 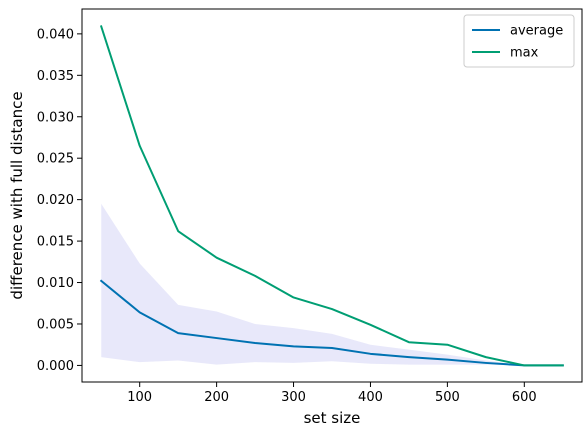 What do you see at coordinates (524, 397) in the screenshot?
I see `x-tick-label: 600` at bounding box center [524, 397].